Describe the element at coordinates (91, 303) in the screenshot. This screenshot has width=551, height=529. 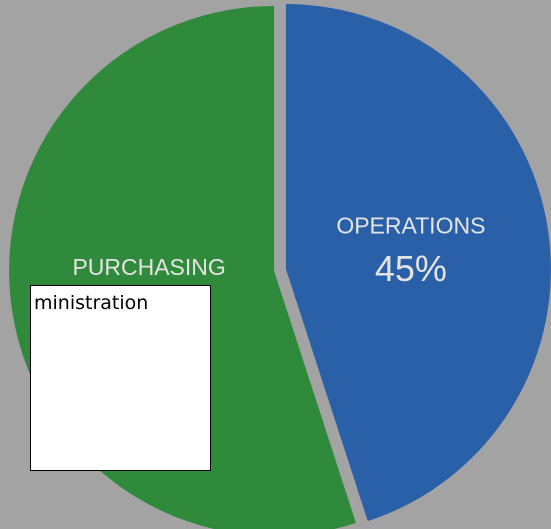
I see `overlay-text: ministration` at that location.